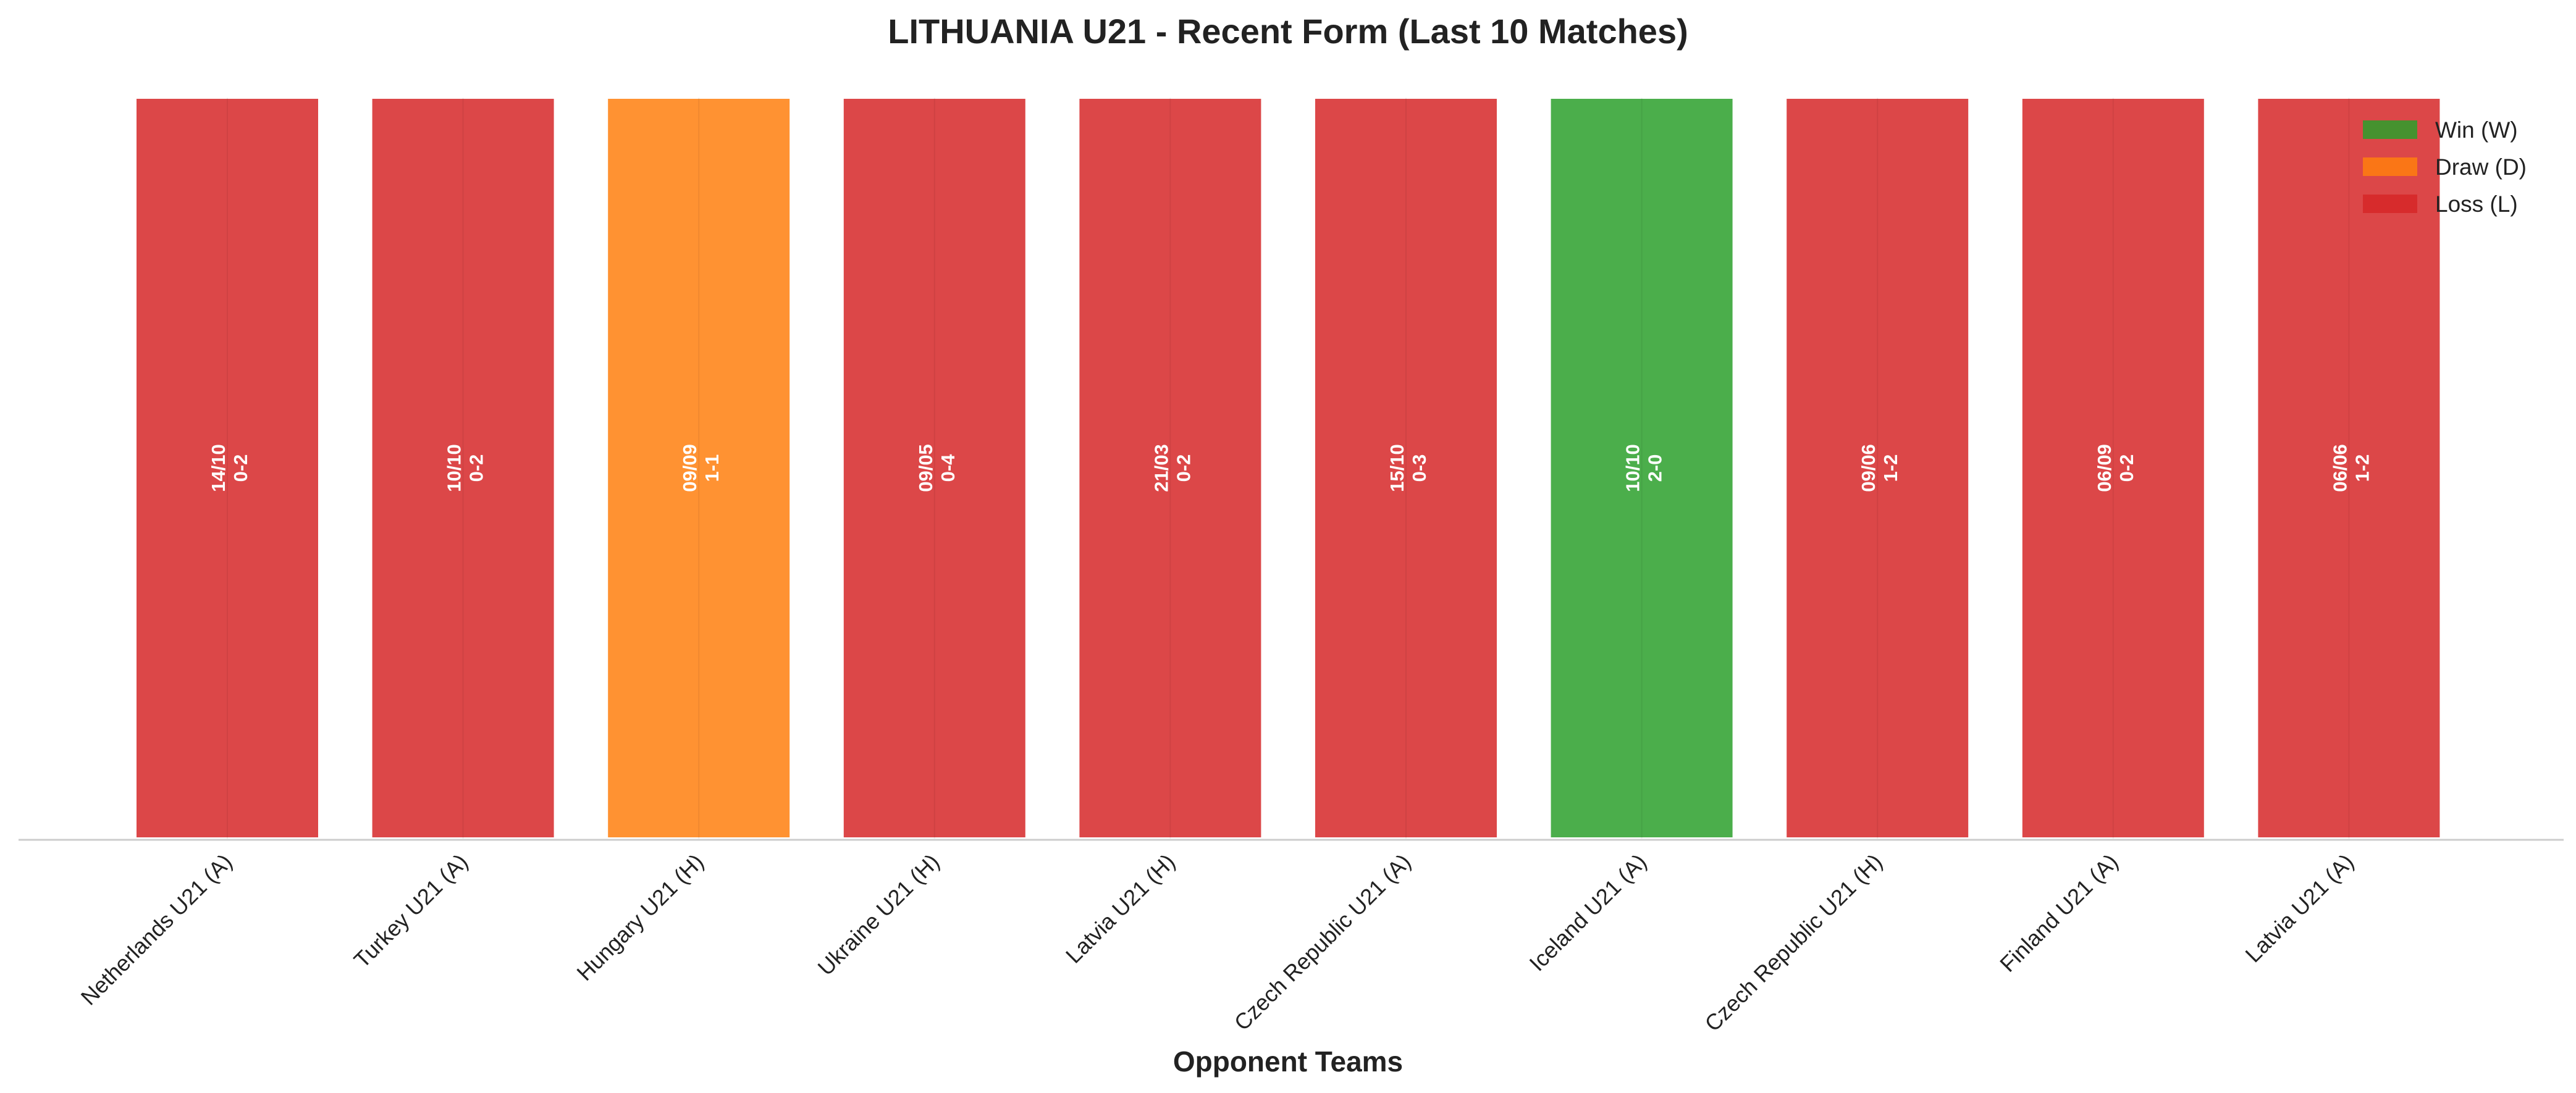 The width and height of the screenshot is (2576, 1093). What do you see at coordinates (2390, 129) in the screenshot?
I see `legend-swatch-w` at bounding box center [2390, 129].